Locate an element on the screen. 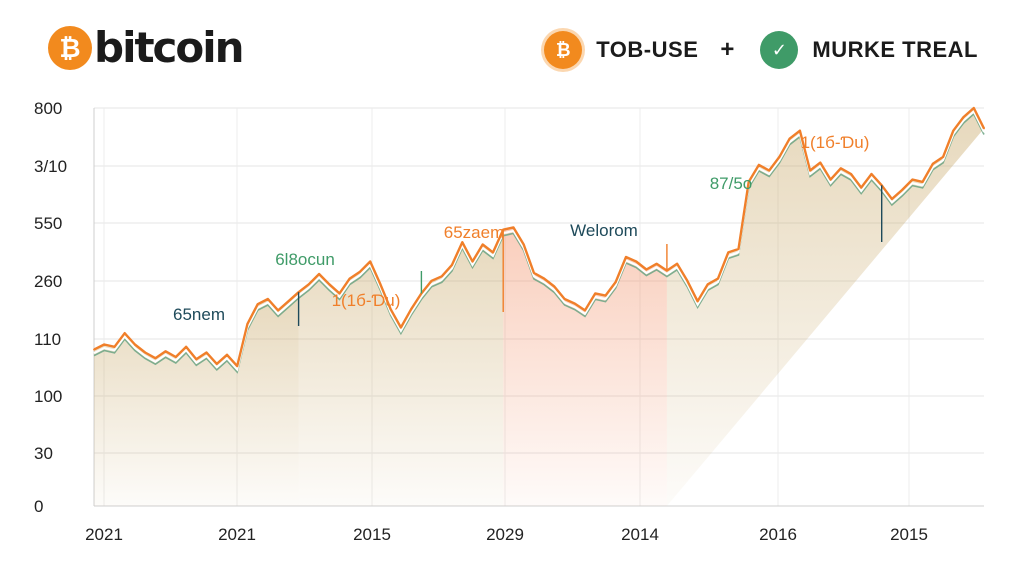 The height and width of the screenshot is (576, 1024). x-tick-label-3: 2029 is located at coordinates (505, 534).